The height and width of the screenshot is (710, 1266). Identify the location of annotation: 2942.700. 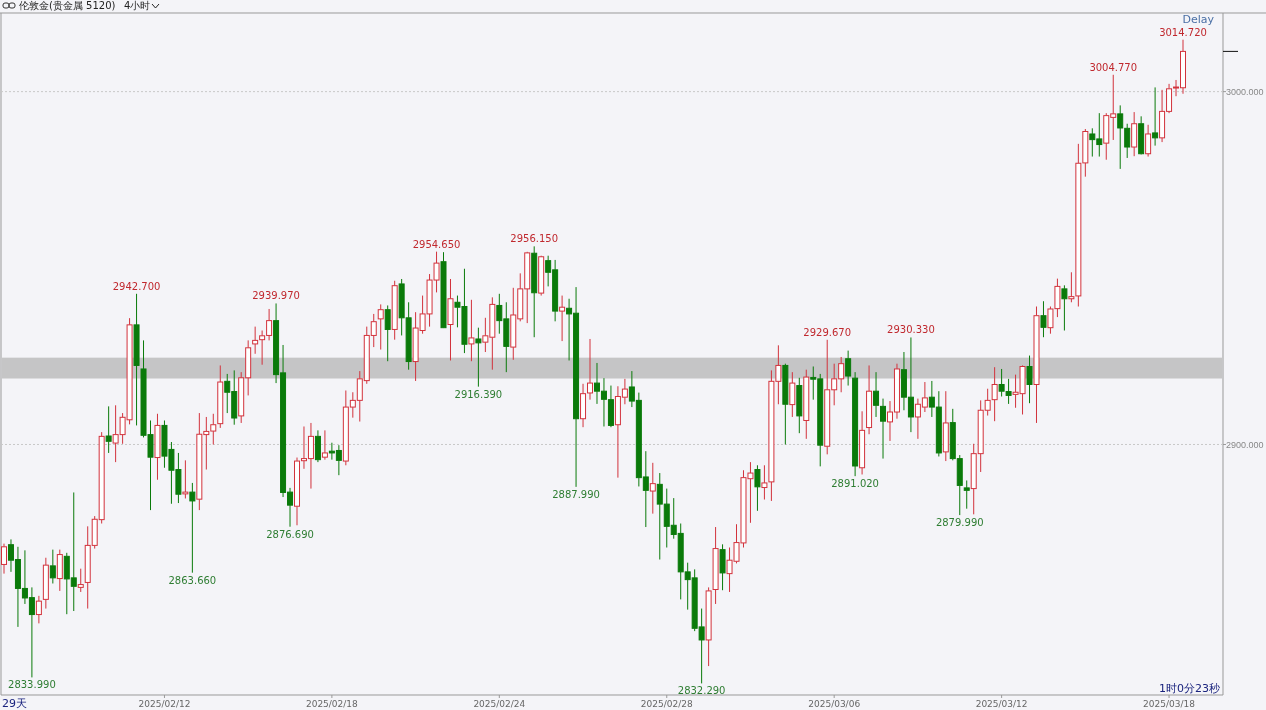
(136, 286).